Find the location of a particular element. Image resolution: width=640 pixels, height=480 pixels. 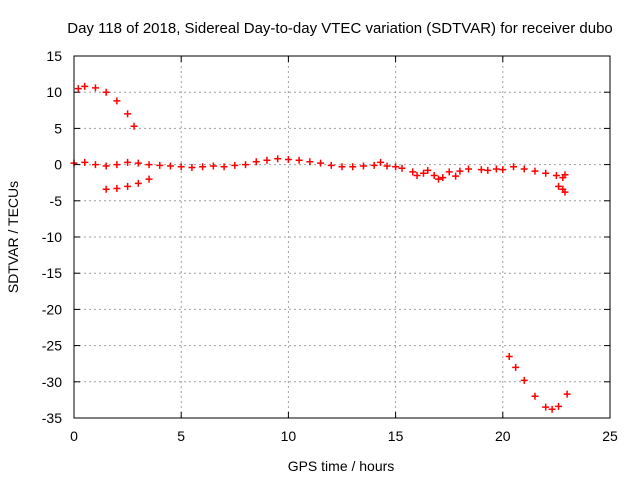

y-tick-label: -35 is located at coordinates (52, 418).